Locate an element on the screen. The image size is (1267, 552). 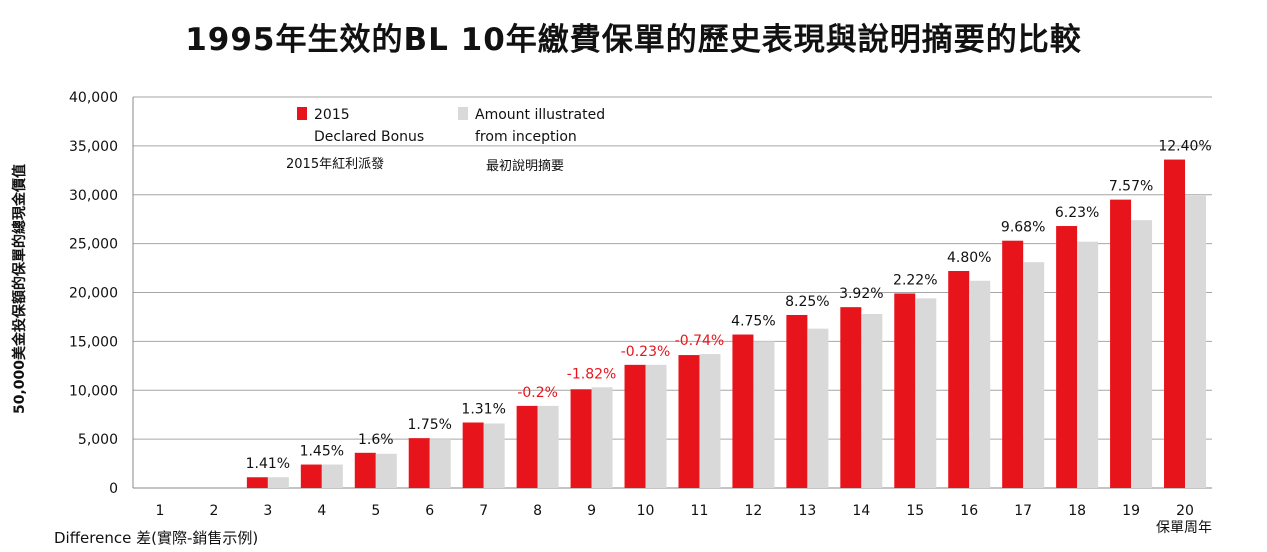
difference-value-label: 1.6% is located at coordinates (376, 440).